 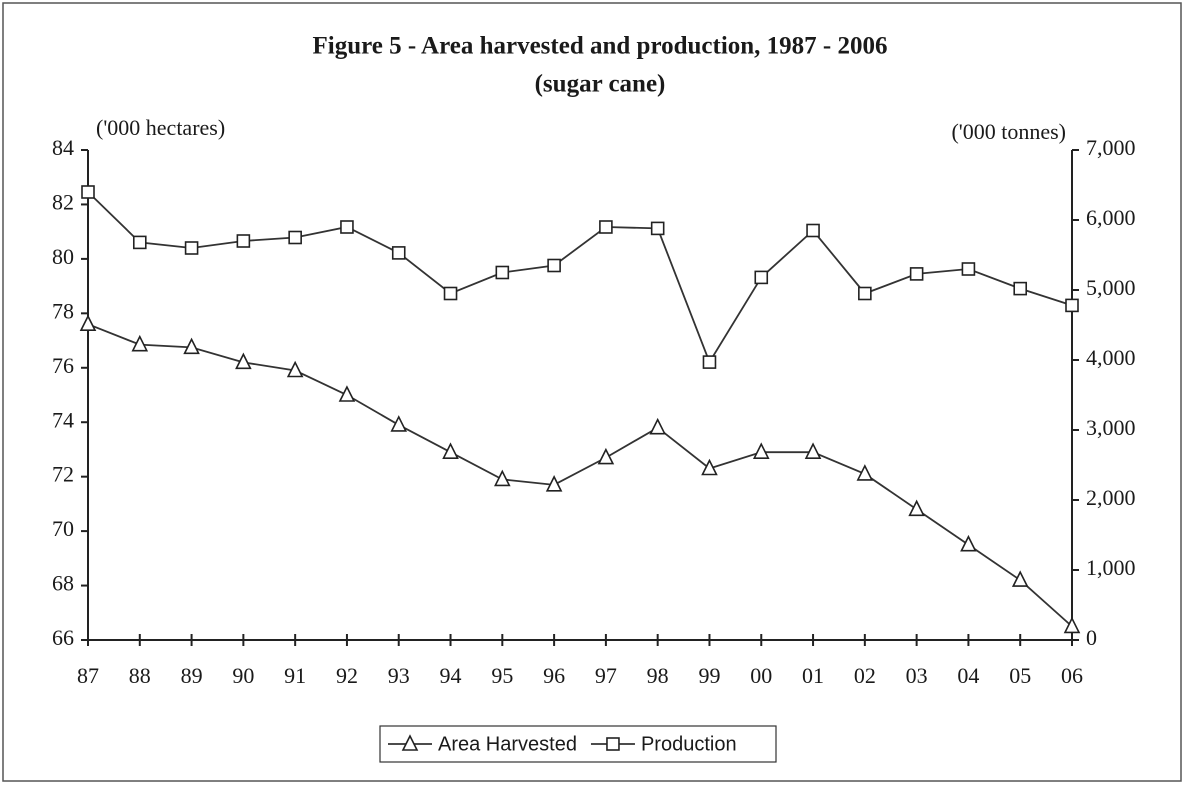 What do you see at coordinates (578, 744) in the screenshot?
I see `legend` at bounding box center [578, 744].